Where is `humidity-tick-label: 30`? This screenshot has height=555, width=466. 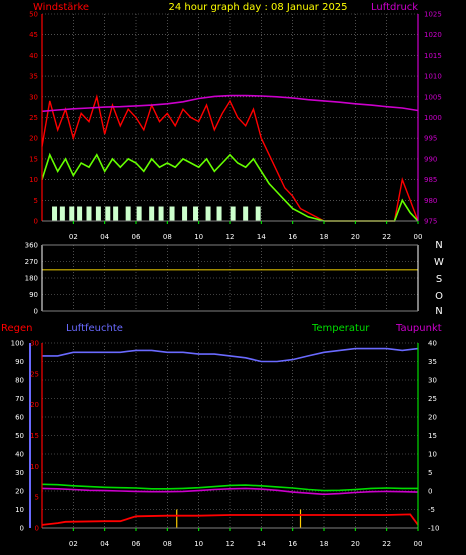
humidity-tick-label: 30 is located at coordinates (19, 473).